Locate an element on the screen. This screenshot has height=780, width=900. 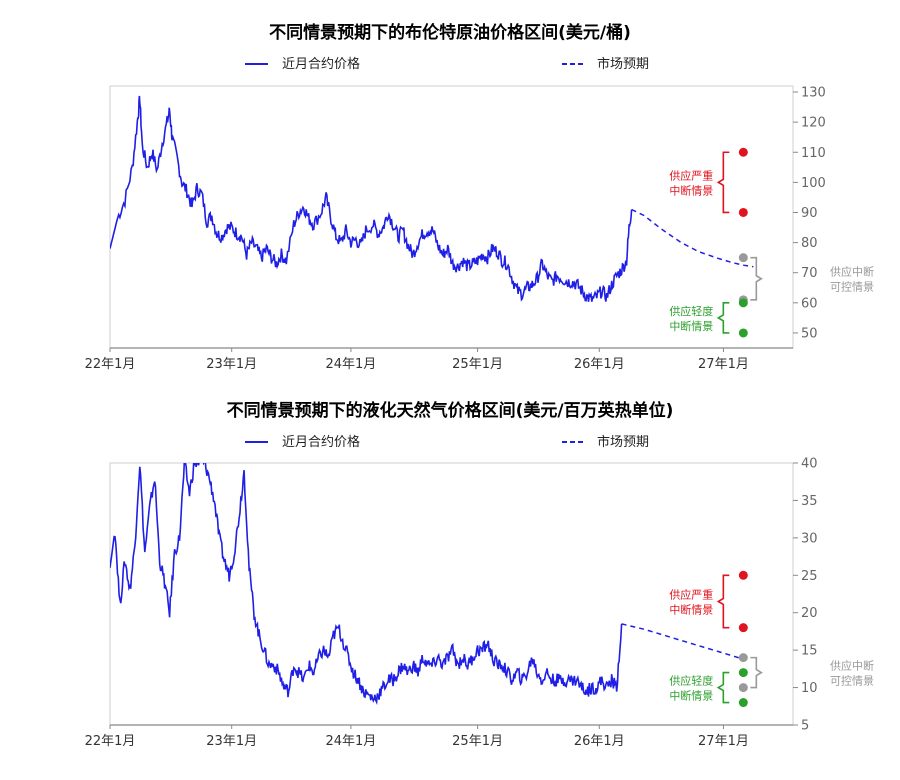
y-tick-label: 30 is located at coordinates (809, 538).